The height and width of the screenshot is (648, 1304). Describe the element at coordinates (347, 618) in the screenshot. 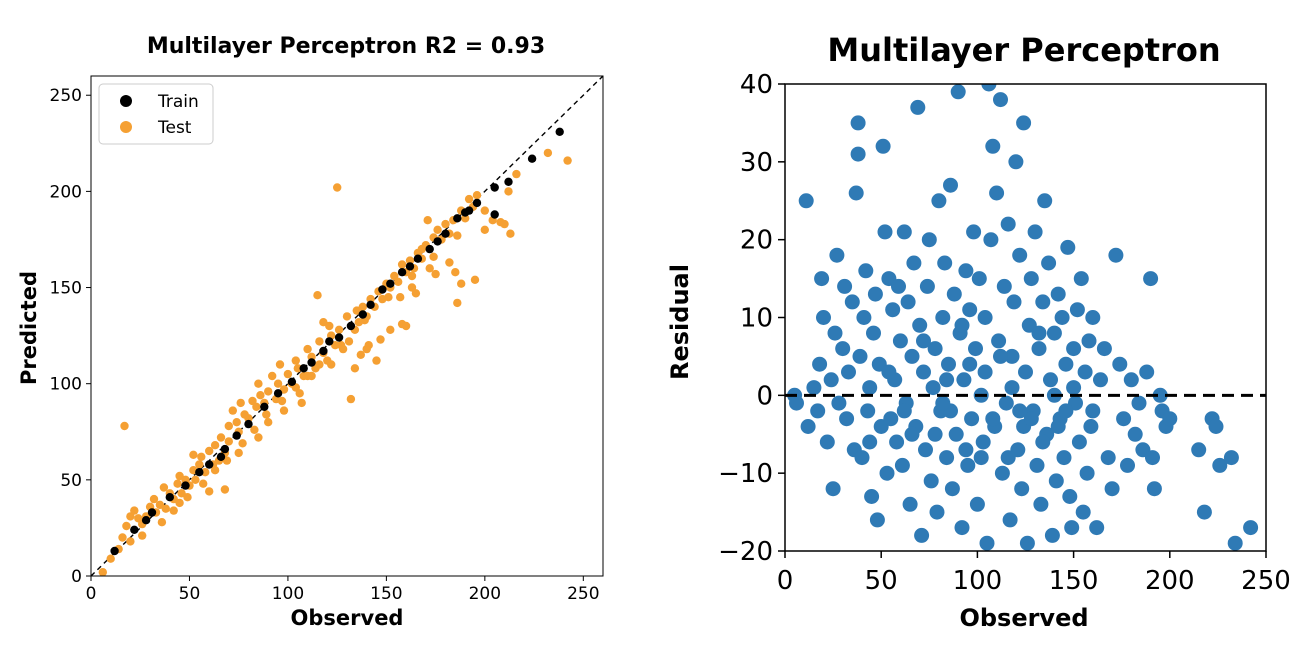

I see `left-x-axis-label: Observed` at that location.